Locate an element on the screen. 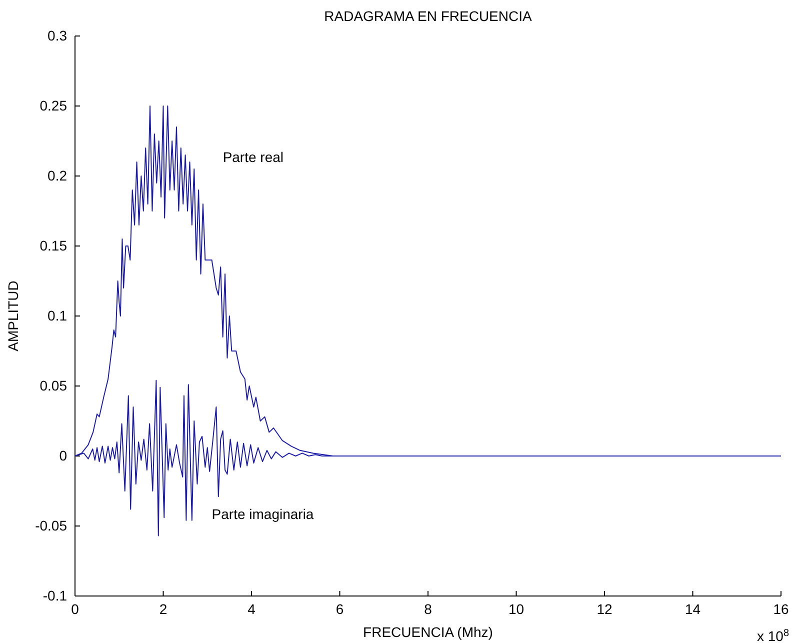 The height and width of the screenshot is (643, 794). x-tick-label: 6 is located at coordinates (340, 608).